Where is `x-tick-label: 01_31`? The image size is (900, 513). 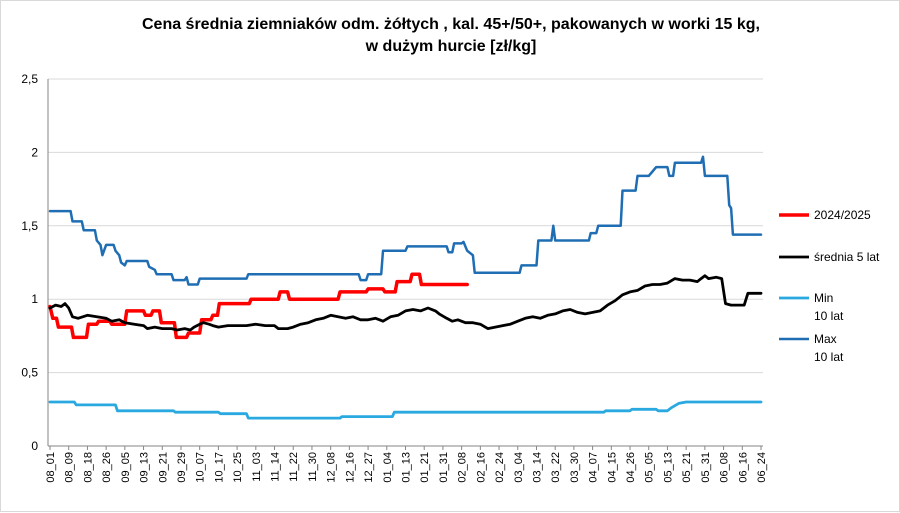 x-tick-label: 01_31 is located at coordinates (444, 467).